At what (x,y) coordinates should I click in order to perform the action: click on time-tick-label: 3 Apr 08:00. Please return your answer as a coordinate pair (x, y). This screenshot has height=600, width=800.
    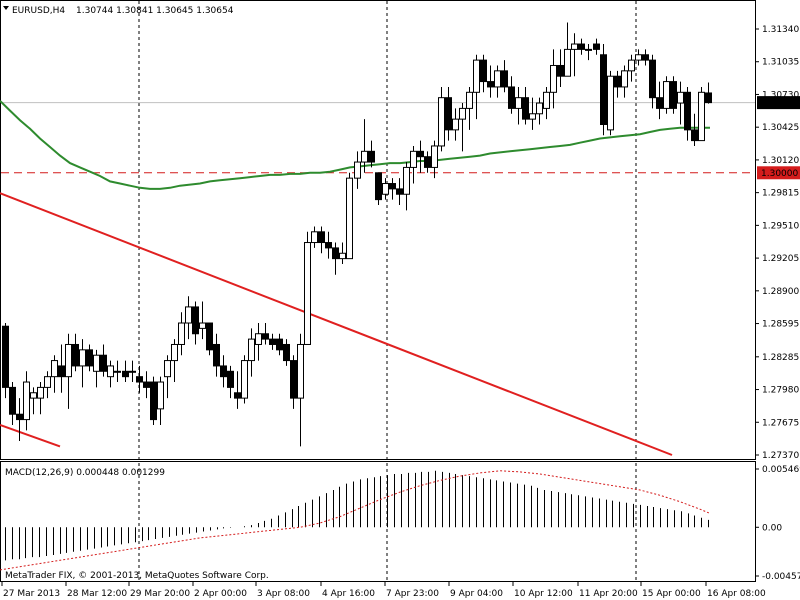
    Looking at the image, I should click on (283, 594).